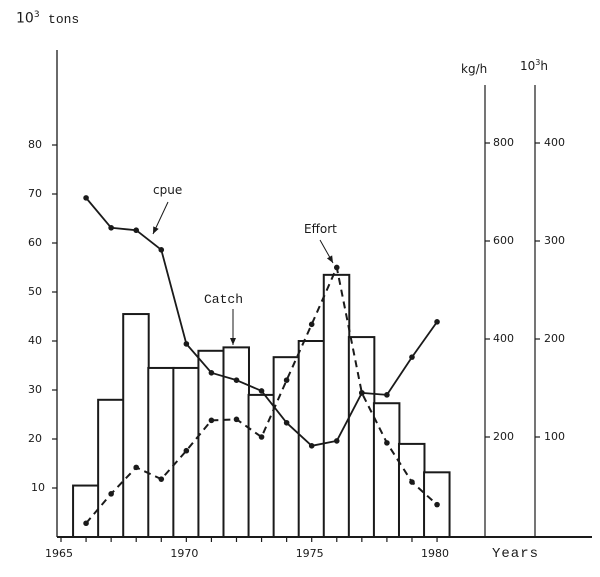 The width and height of the screenshot is (600, 577). I want to click on left-tick-label: 60, so click(35, 242).